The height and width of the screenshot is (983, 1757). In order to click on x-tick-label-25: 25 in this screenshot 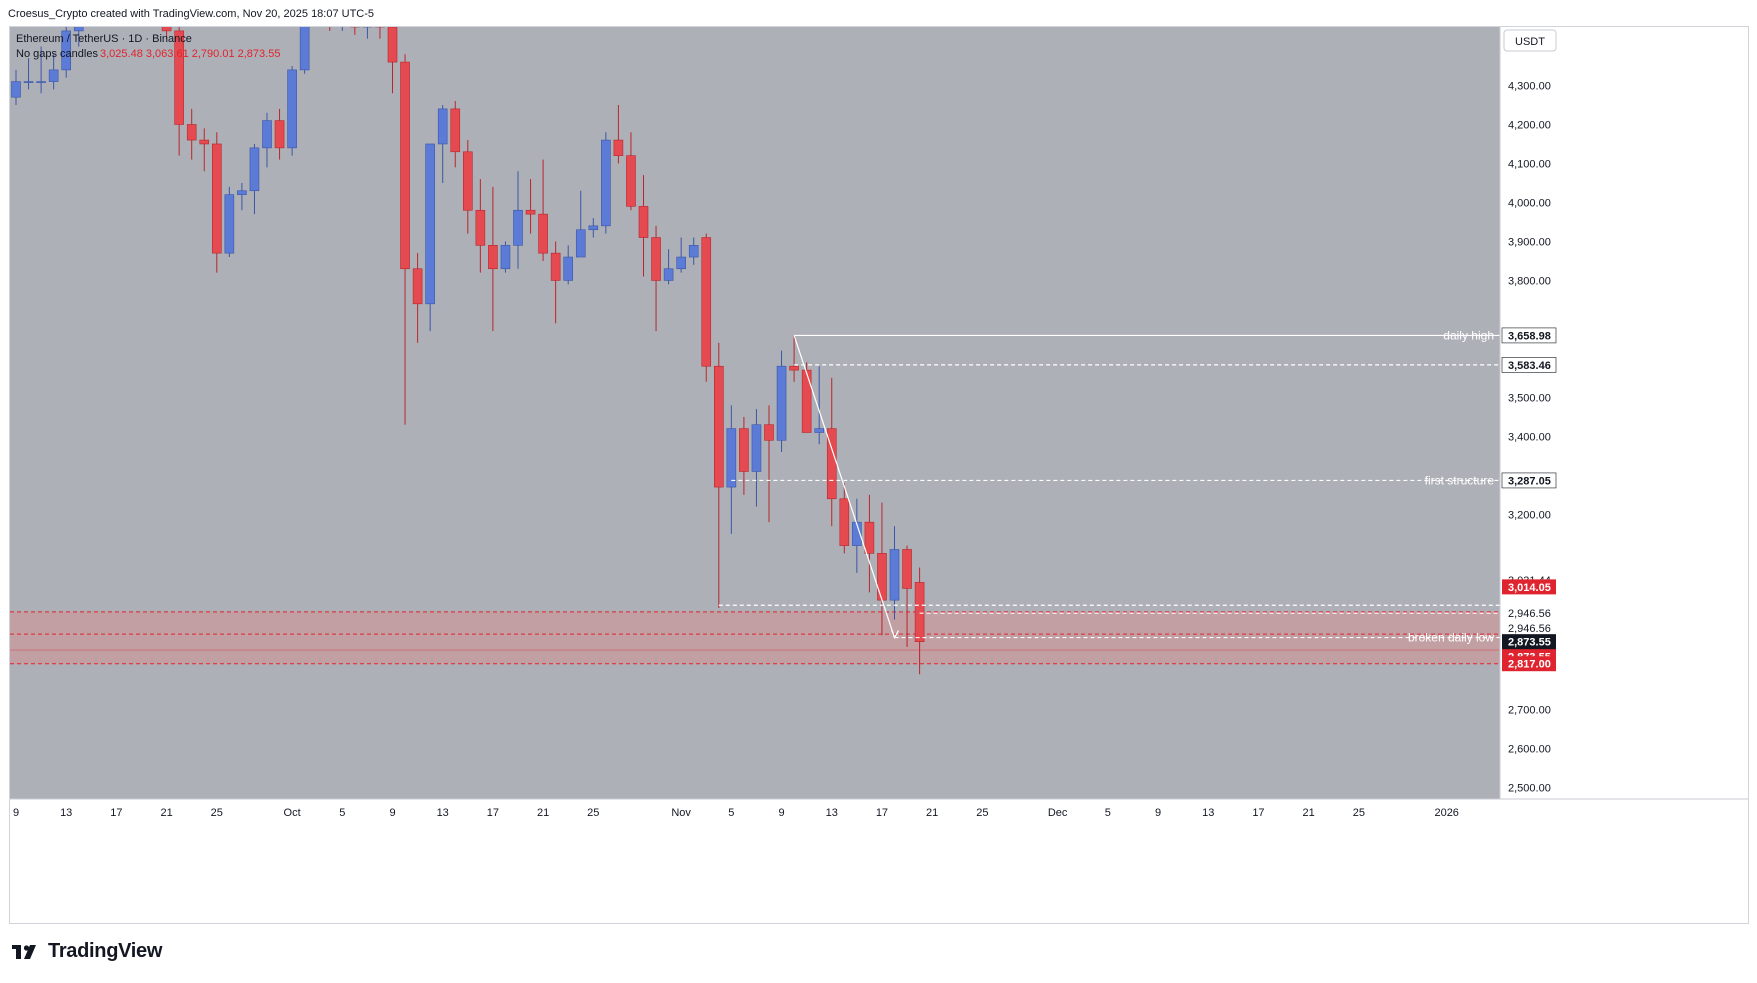, I will do `click(1359, 813)`.